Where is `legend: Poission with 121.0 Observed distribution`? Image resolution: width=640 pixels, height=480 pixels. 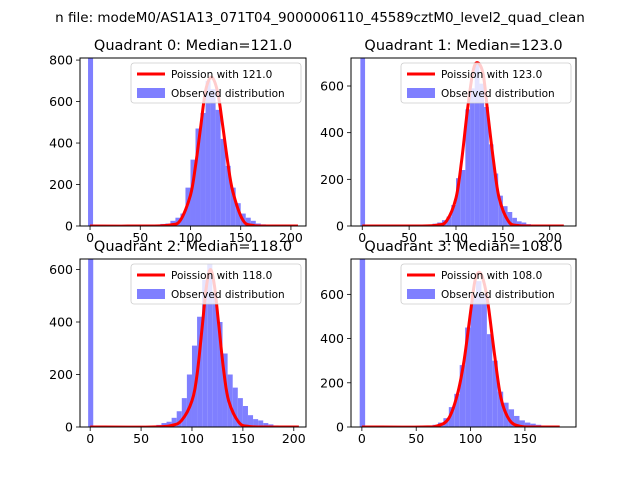 legend: Poission with 121.0 Observed distribution is located at coordinates (216, 83).